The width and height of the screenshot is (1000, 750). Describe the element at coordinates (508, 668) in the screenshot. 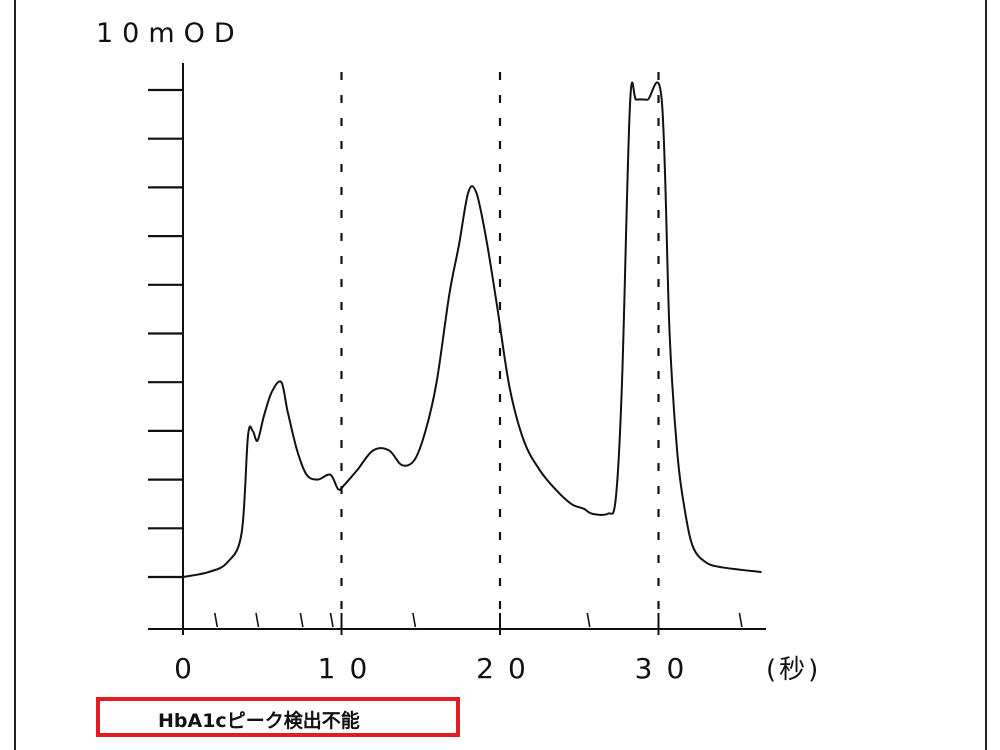

I see `x-tick-label: 20` at that location.